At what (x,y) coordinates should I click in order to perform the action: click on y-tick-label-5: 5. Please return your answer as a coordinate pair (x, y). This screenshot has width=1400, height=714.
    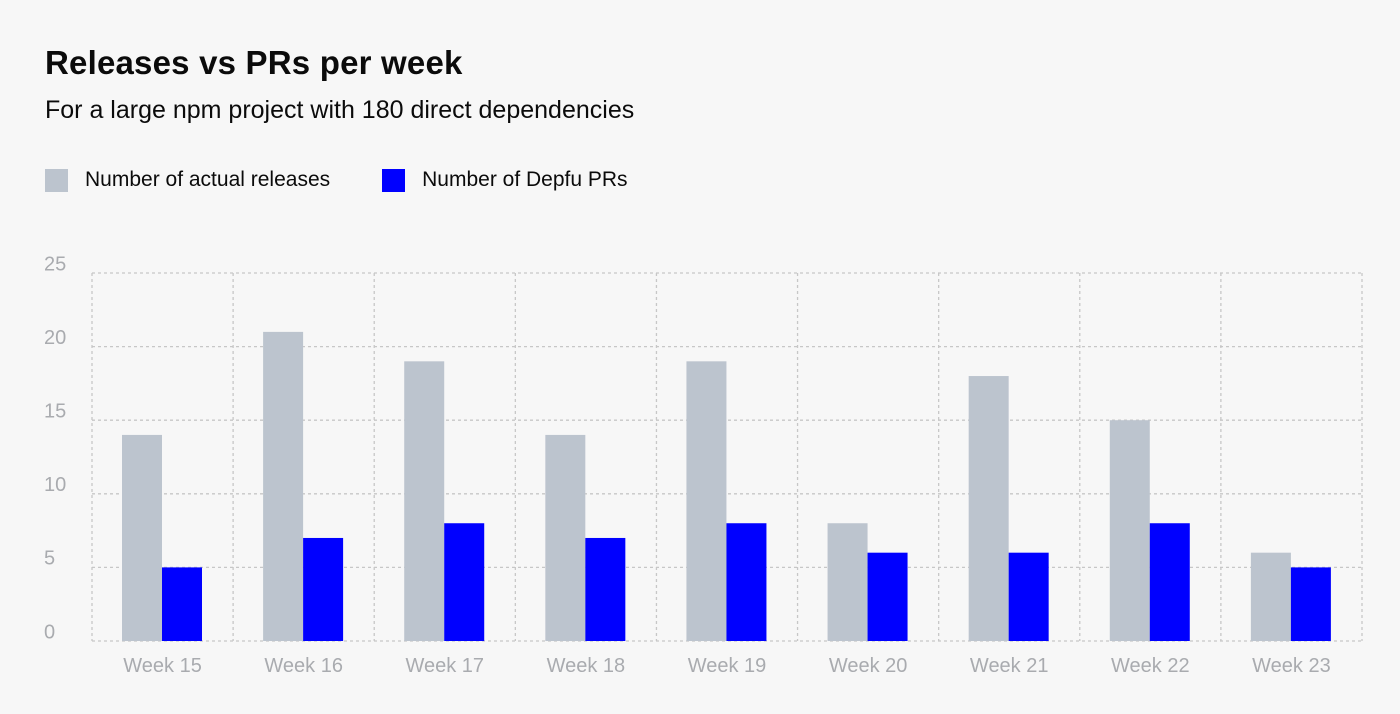
    Looking at the image, I should click on (49, 559).